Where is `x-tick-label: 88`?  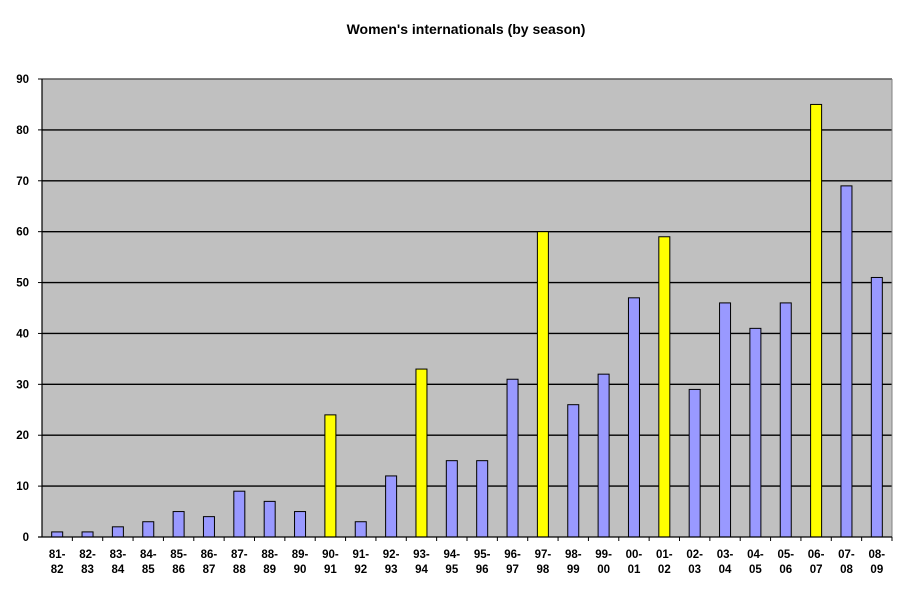
x-tick-label: 88 is located at coordinates (239, 570).